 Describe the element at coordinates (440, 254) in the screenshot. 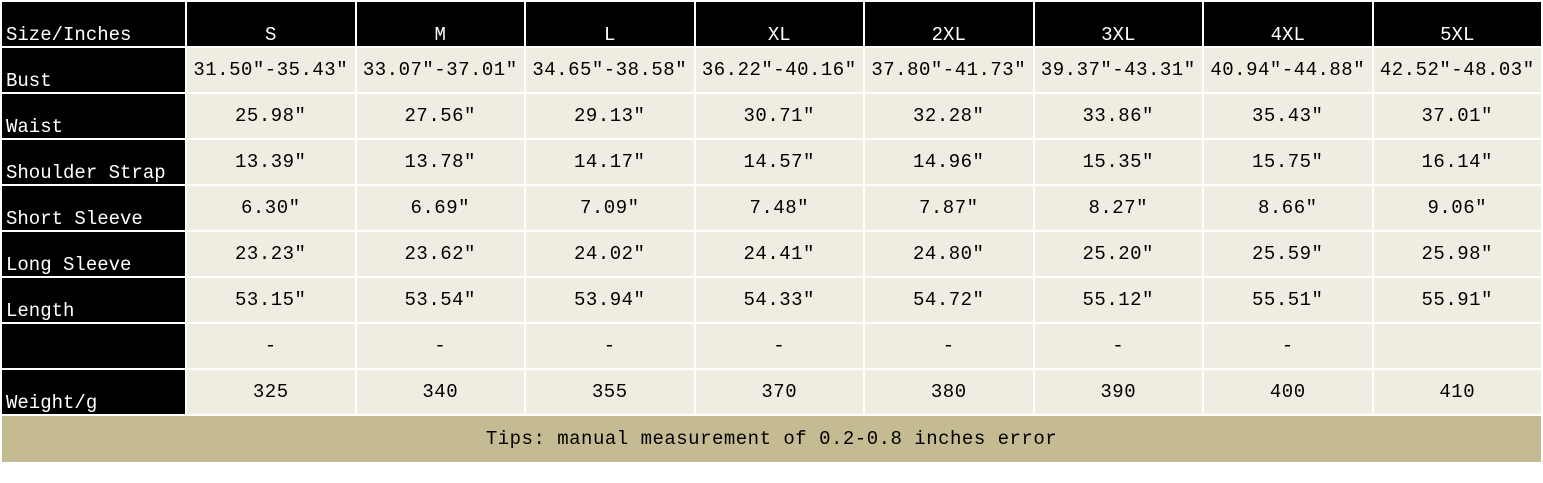

I see `table-cell: 23.62″` at that location.